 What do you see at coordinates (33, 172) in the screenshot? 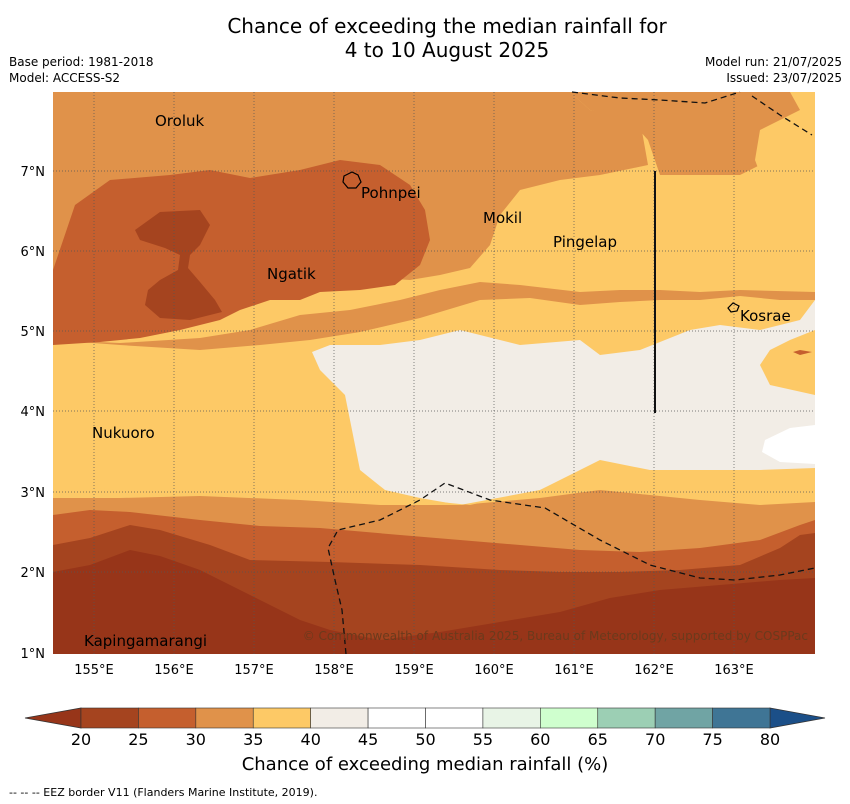
I see `lat-tick: 7°N` at bounding box center [33, 172].